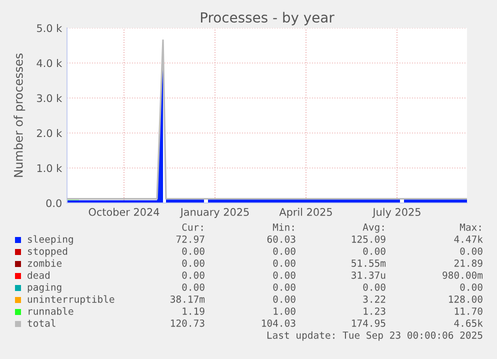 The image size is (497, 359). Describe the element at coordinates (190, 239) in the screenshot. I see `text: 72.97` at that location.